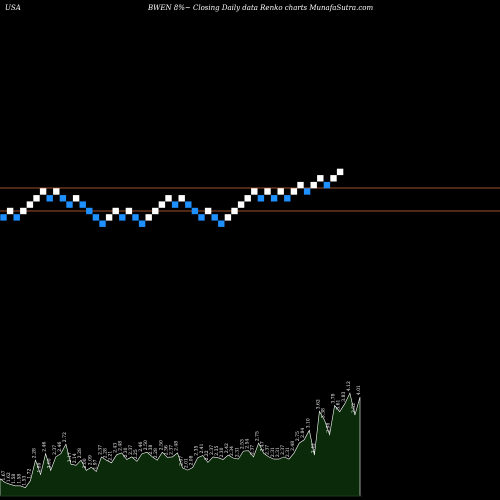  I want to click on volume-label: 1.67, so click(4, 475).